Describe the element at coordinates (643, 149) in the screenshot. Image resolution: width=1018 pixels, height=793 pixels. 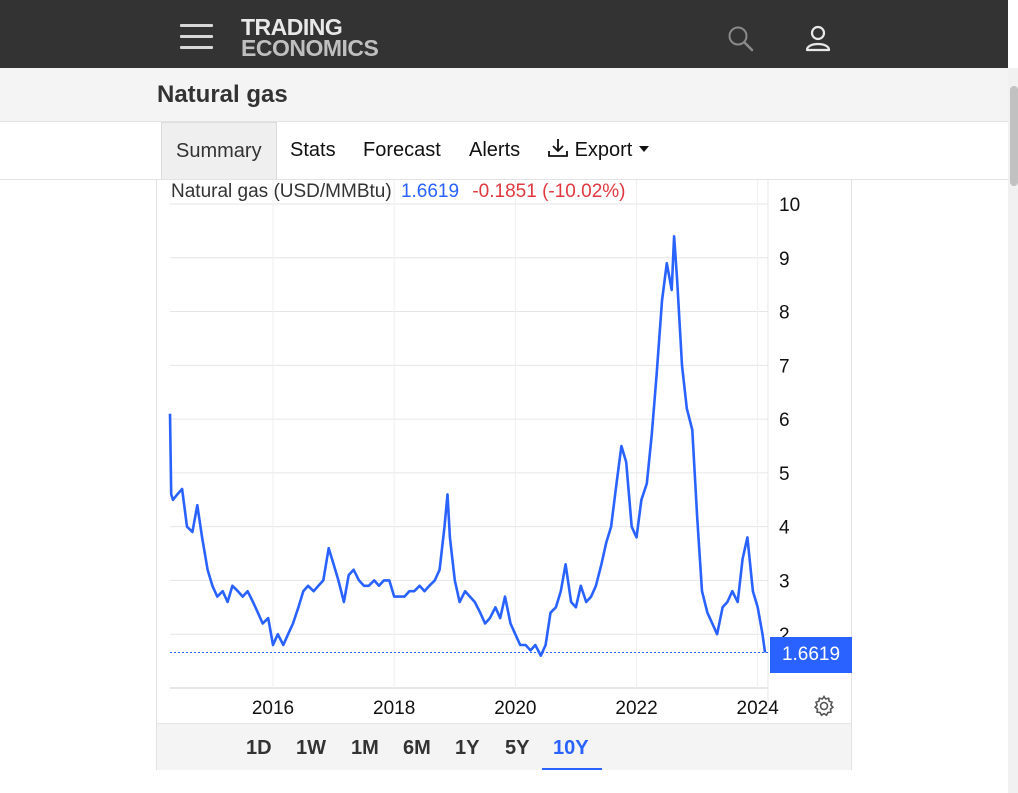
I see `caret-down-icon` at that location.